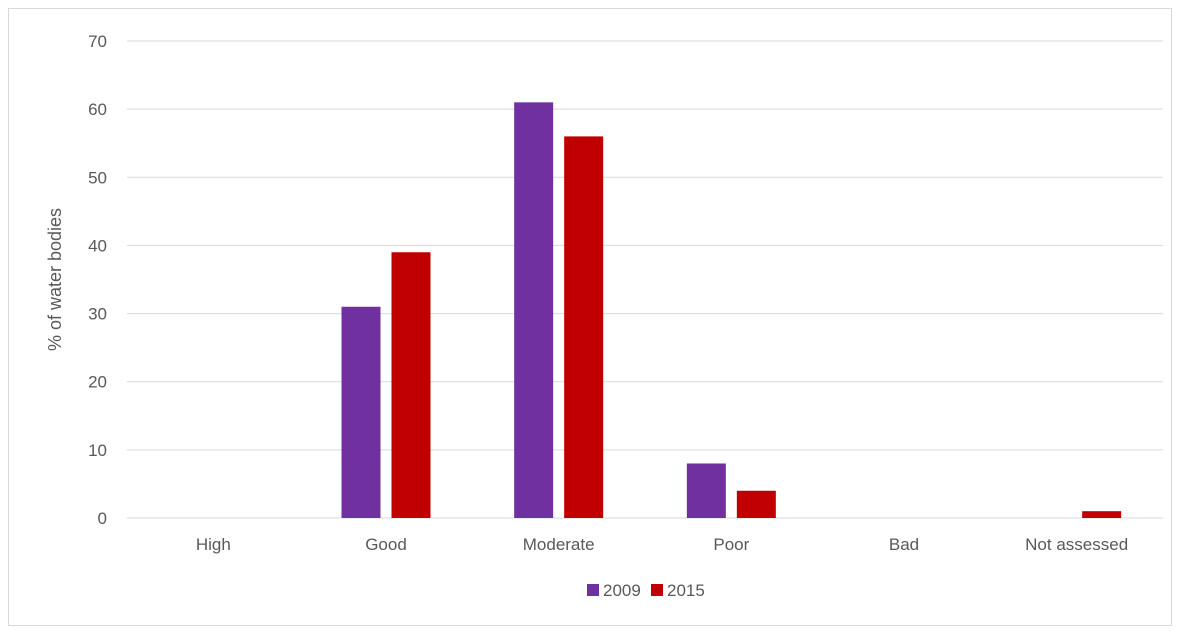 The image size is (1182, 635). I want to click on y-tick-label: 40, so click(97, 245).